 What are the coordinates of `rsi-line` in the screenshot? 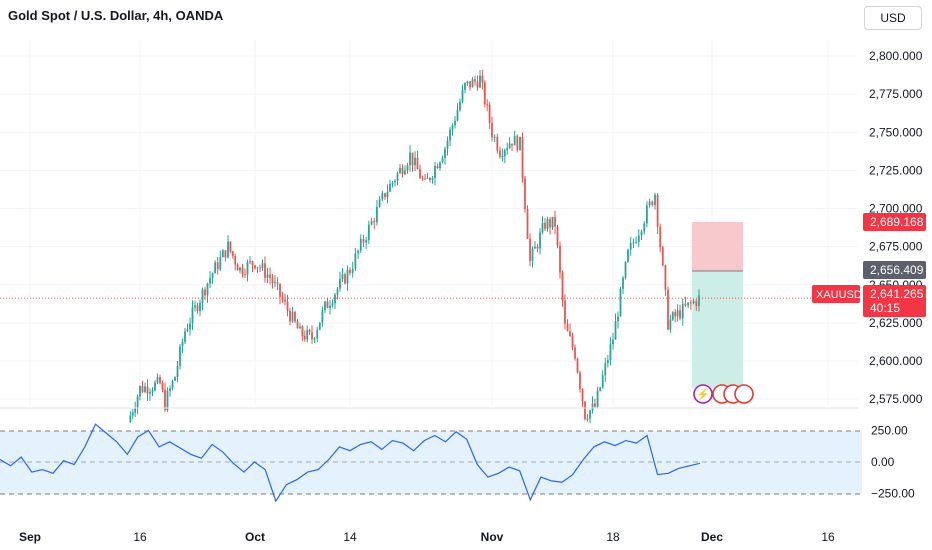 It's located at (350, 463).